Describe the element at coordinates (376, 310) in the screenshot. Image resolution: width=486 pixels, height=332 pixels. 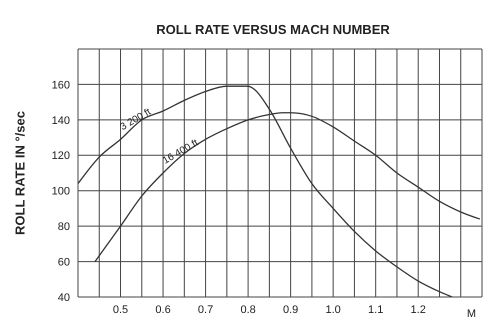
I see `x-tick-label: 1.1` at that location.